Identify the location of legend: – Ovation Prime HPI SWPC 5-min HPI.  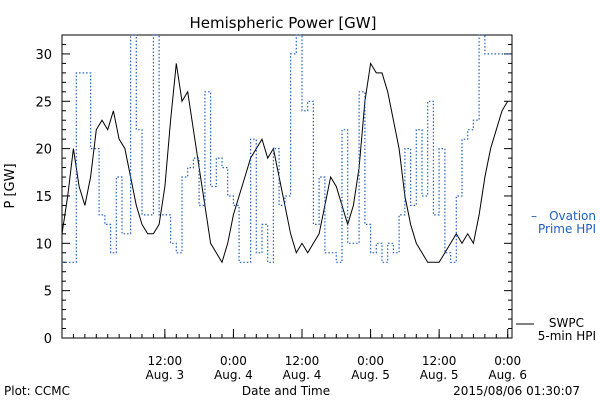
(556, 276).